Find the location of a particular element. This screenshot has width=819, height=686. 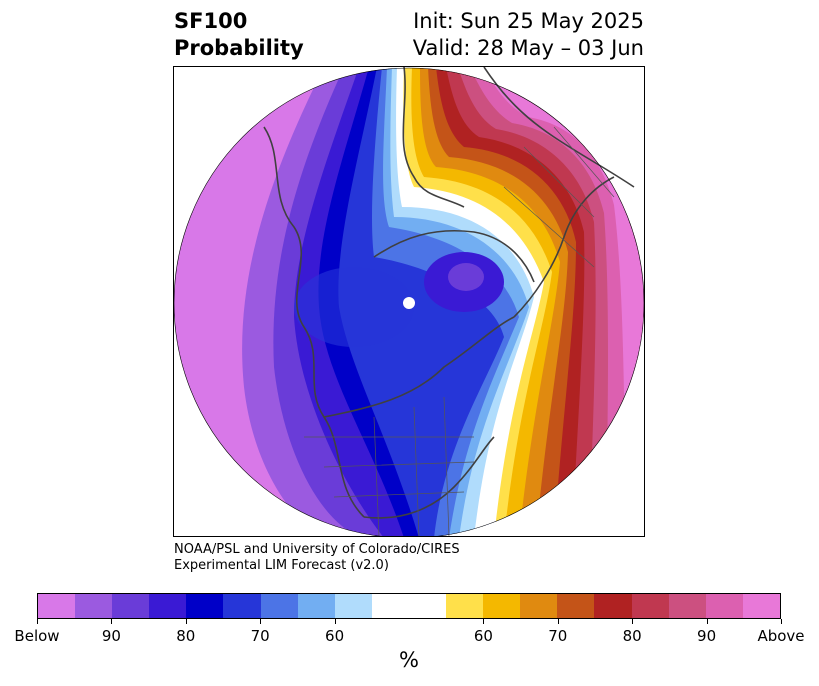

north-pole-marker is located at coordinates (409, 303).